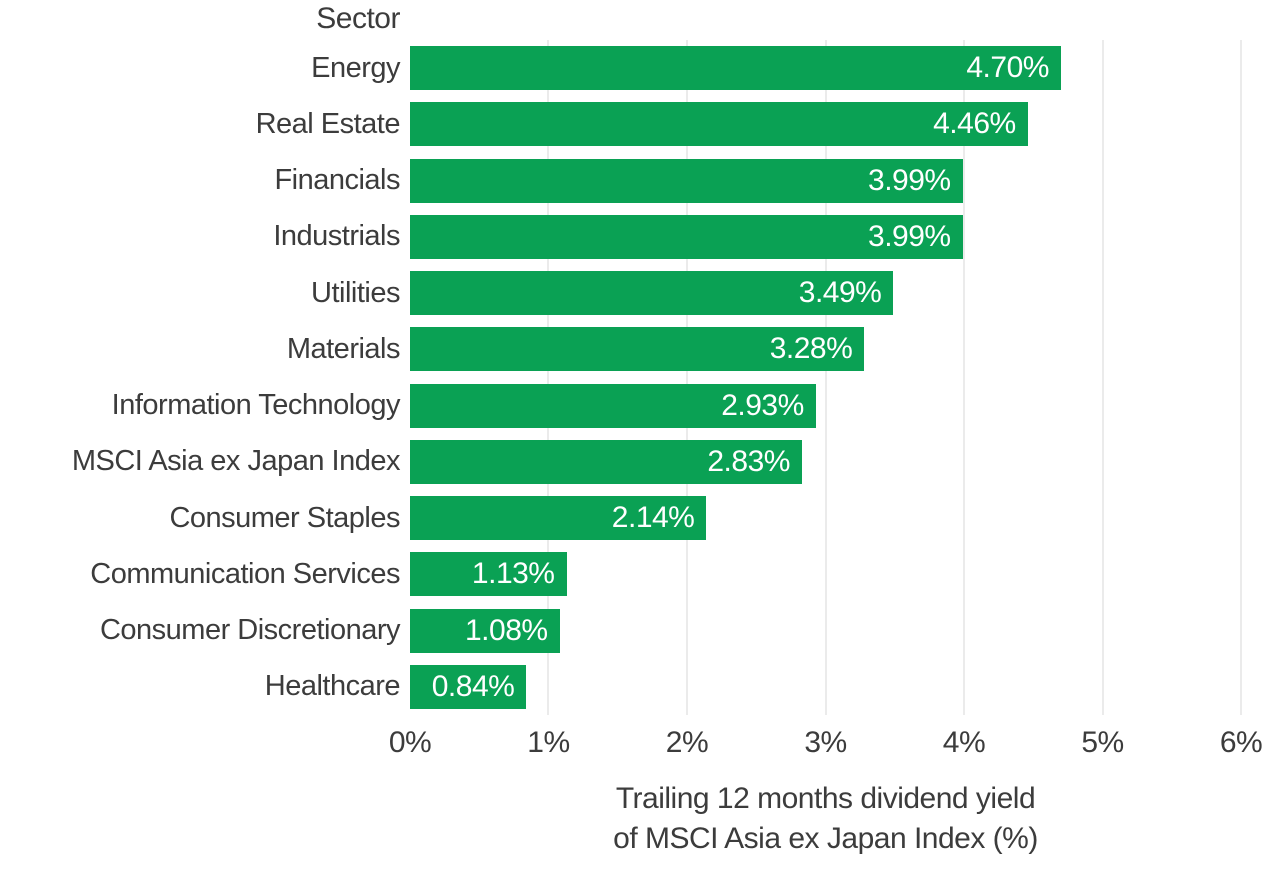  I want to click on bar: 2.83%, so click(606, 461).